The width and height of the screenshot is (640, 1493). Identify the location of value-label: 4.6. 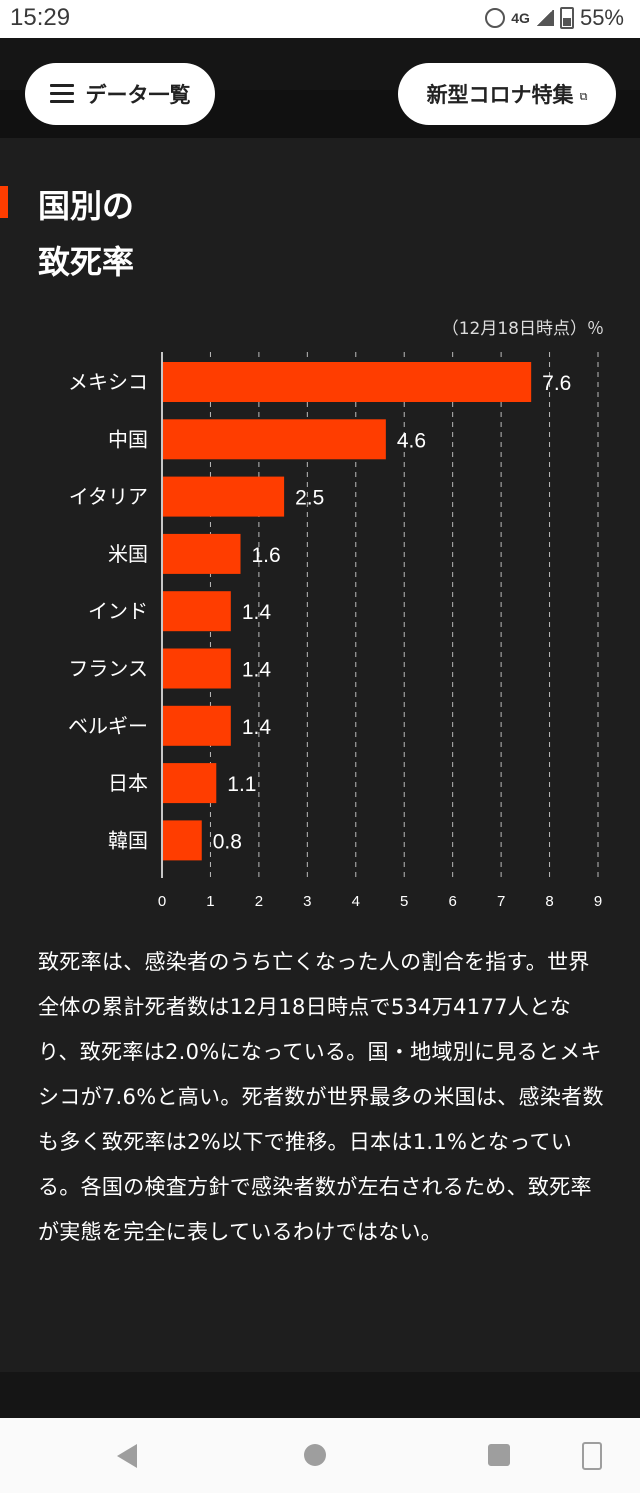
(411, 440).